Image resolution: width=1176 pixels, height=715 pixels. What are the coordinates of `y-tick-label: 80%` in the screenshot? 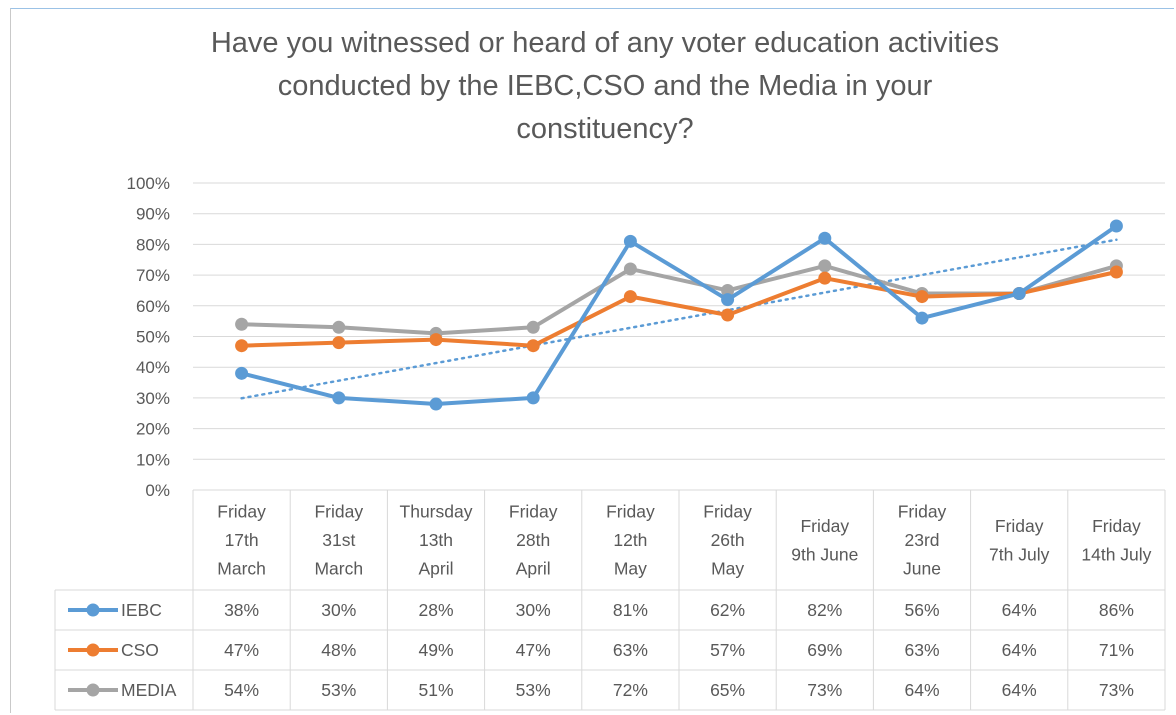 It's located at (153, 244).